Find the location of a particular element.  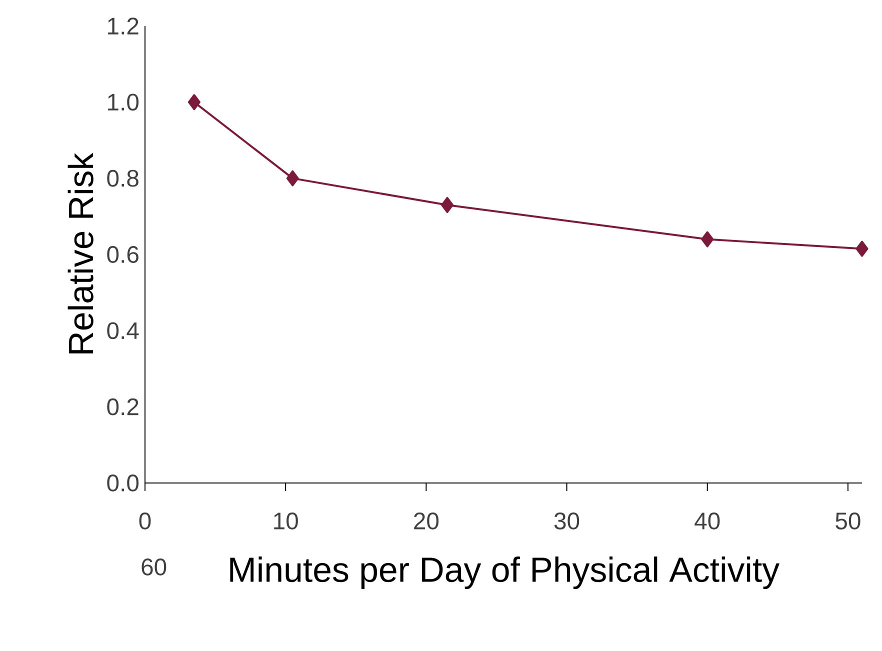

x-tick-label: 0 is located at coordinates (145, 521).